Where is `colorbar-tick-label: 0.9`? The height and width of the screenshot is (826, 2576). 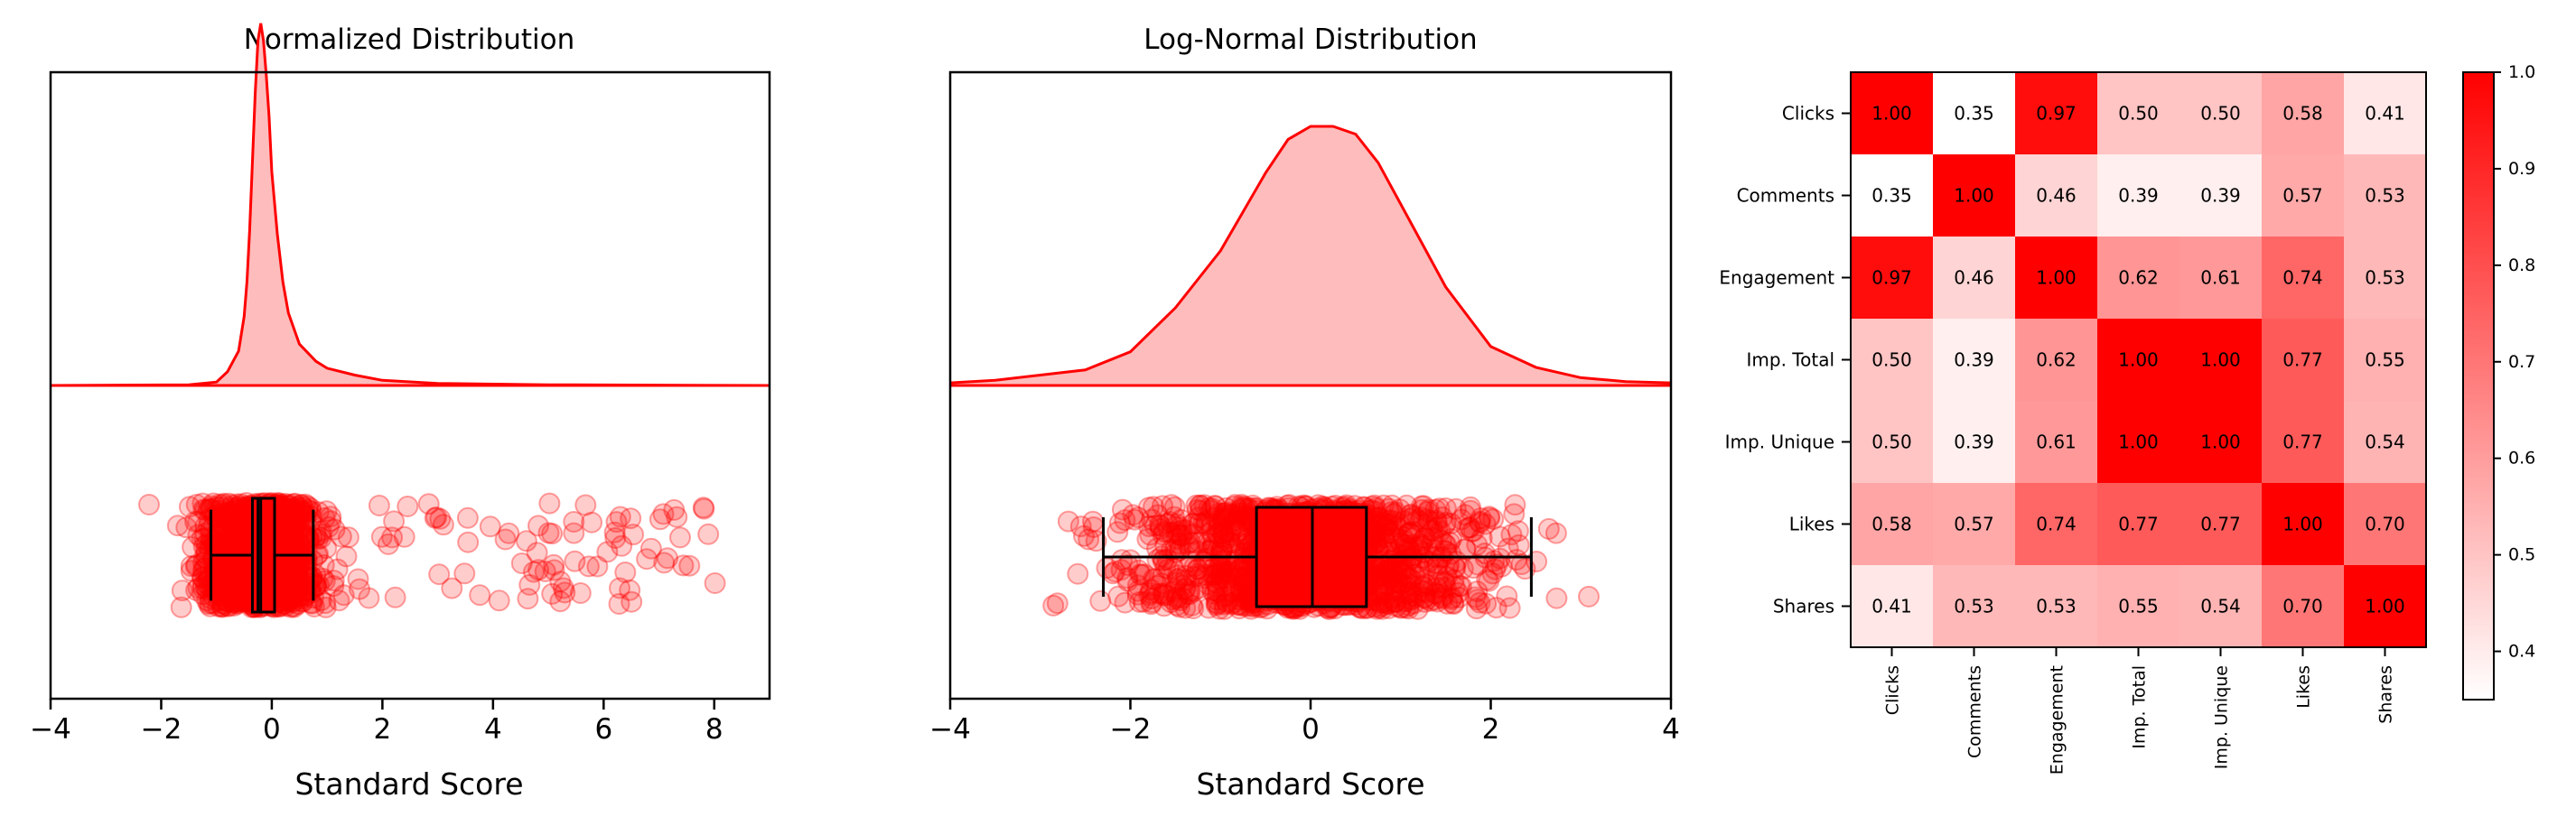 colorbar-tick-label: 0.9 is located at coordinates (2521, 169).